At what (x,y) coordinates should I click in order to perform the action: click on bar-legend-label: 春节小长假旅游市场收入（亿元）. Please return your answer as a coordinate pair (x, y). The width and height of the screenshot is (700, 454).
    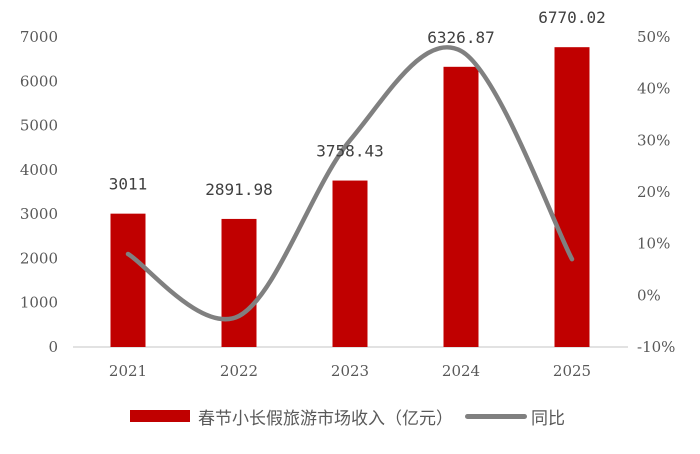
    Looking at the image, I should click on (325, 418).